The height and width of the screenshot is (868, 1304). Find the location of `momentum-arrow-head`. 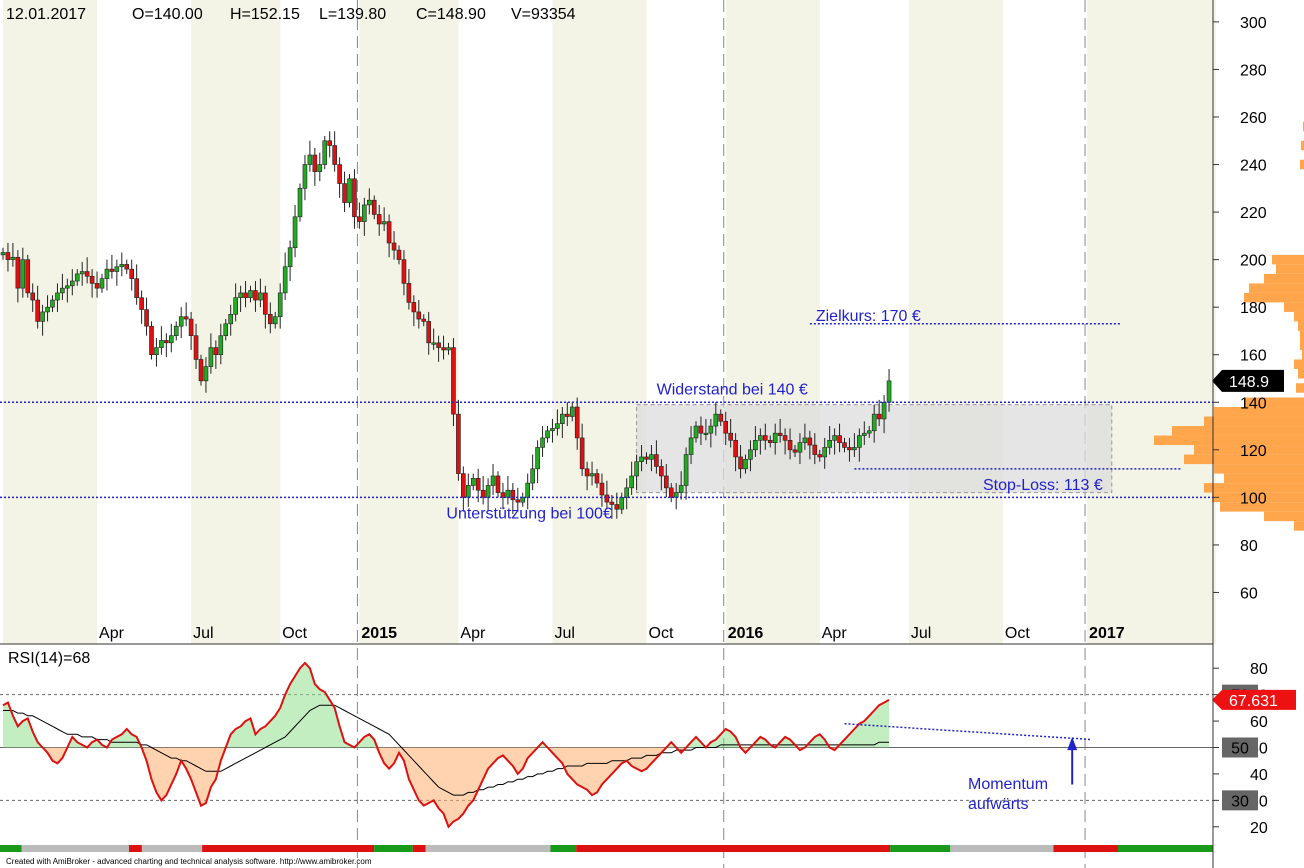

momentum-arrow-head is located at coordinates (1072, 743).